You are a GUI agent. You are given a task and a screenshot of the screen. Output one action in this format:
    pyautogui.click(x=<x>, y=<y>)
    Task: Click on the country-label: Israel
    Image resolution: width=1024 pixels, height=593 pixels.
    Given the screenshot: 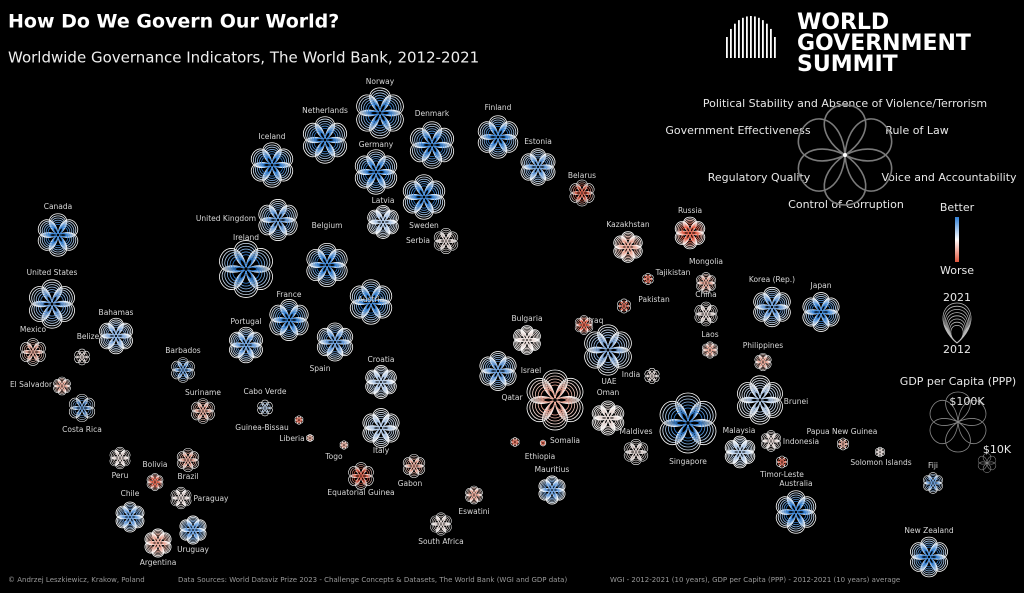 What is the action you would take?
    pyautogui.click(x=531, y=370)
    